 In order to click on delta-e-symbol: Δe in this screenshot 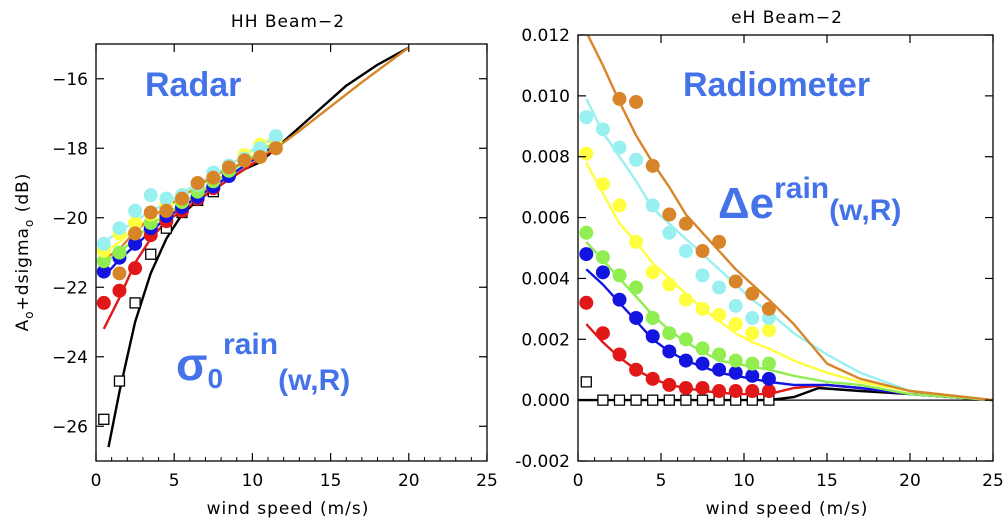, I will do `click(746, 203)`.